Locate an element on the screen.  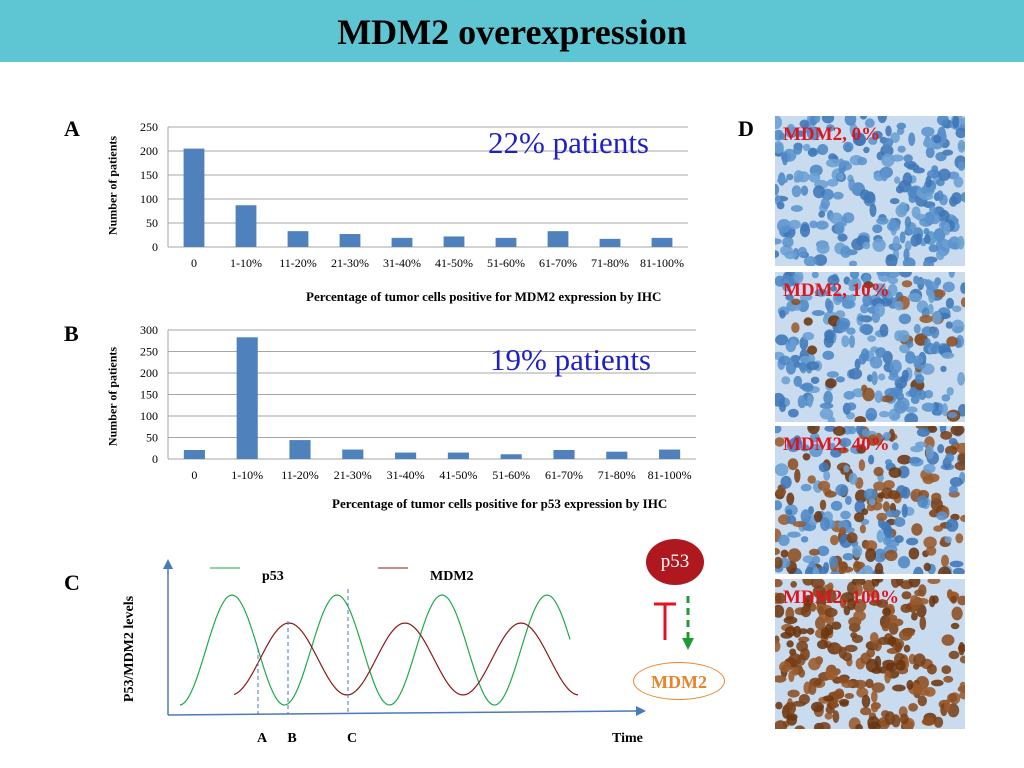
y-tick-label: 50 is located at coordinates (152, 438).